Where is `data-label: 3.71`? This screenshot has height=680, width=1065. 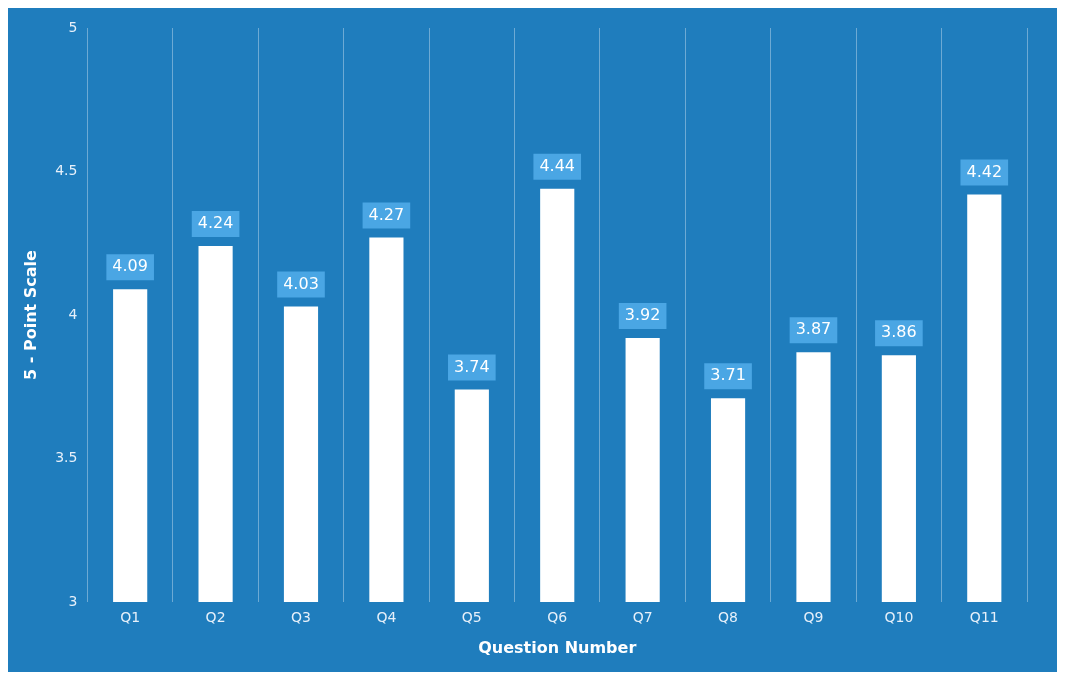
data-label: 3.71 is located at coordinates (728, 375).